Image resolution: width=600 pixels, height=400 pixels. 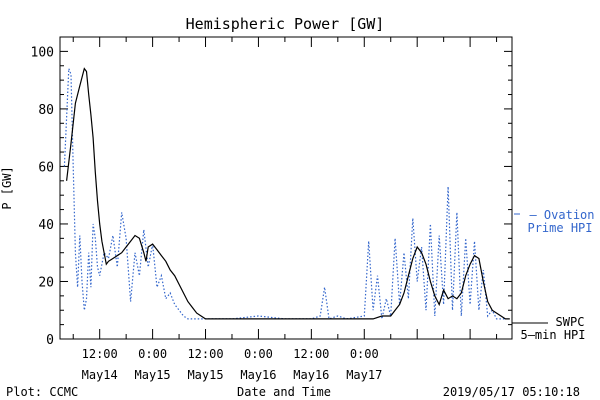 What do you see at coordinates (46, 110) in the screenshot?
I see `y-tick-label: 80` at bounding box center [46, 110].